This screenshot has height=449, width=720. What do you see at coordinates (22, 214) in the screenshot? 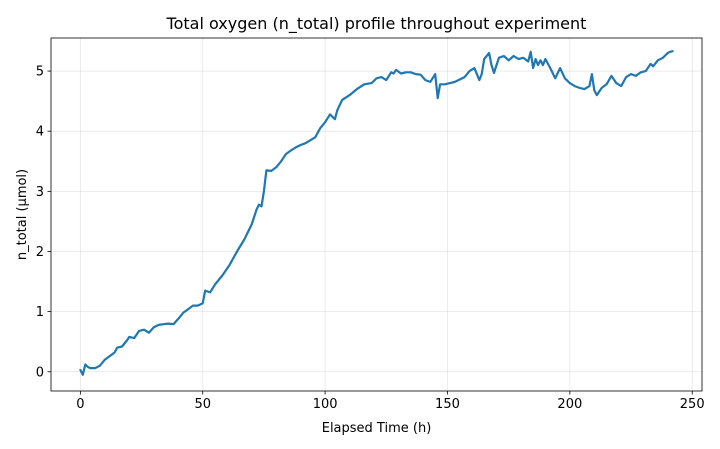
I see `y-axis-label: n_total (µmol)` at bounding box center [22, 214].